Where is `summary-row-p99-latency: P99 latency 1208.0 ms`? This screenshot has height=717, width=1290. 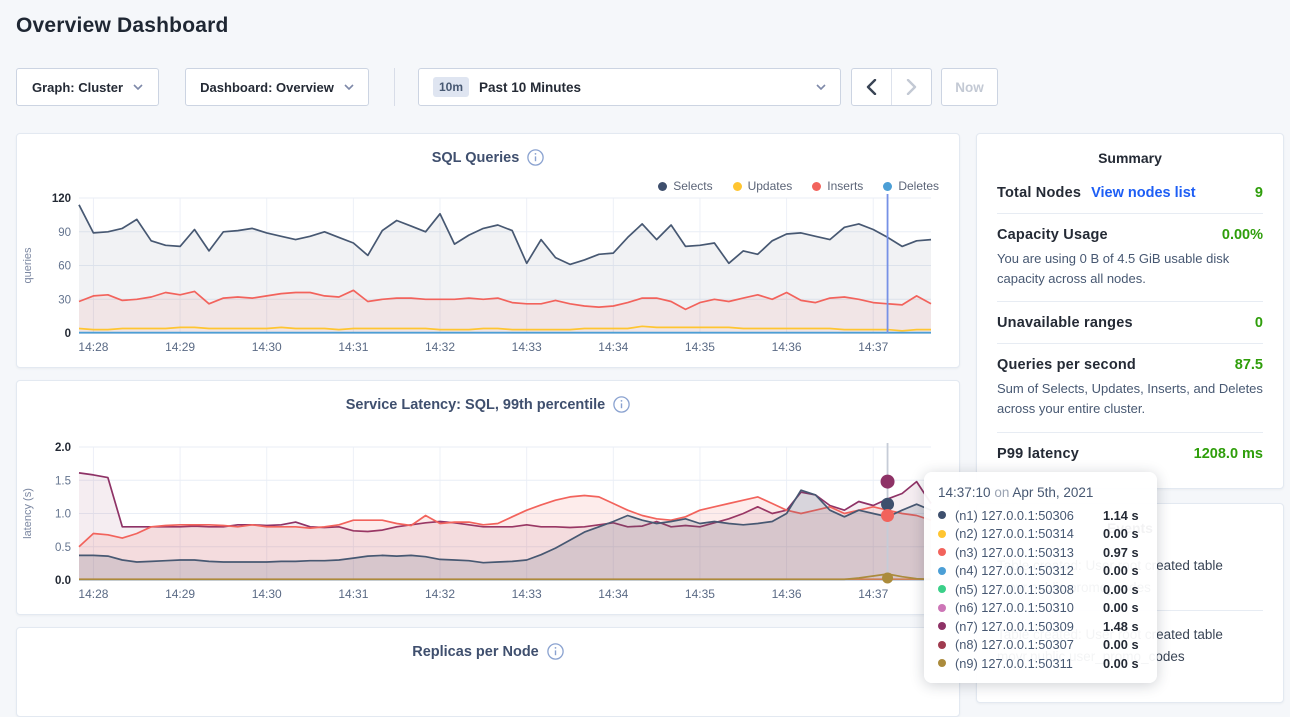
summary-row-p99-latency: P99 latency 1208.0 ms is located at coordinates (1130, 453).